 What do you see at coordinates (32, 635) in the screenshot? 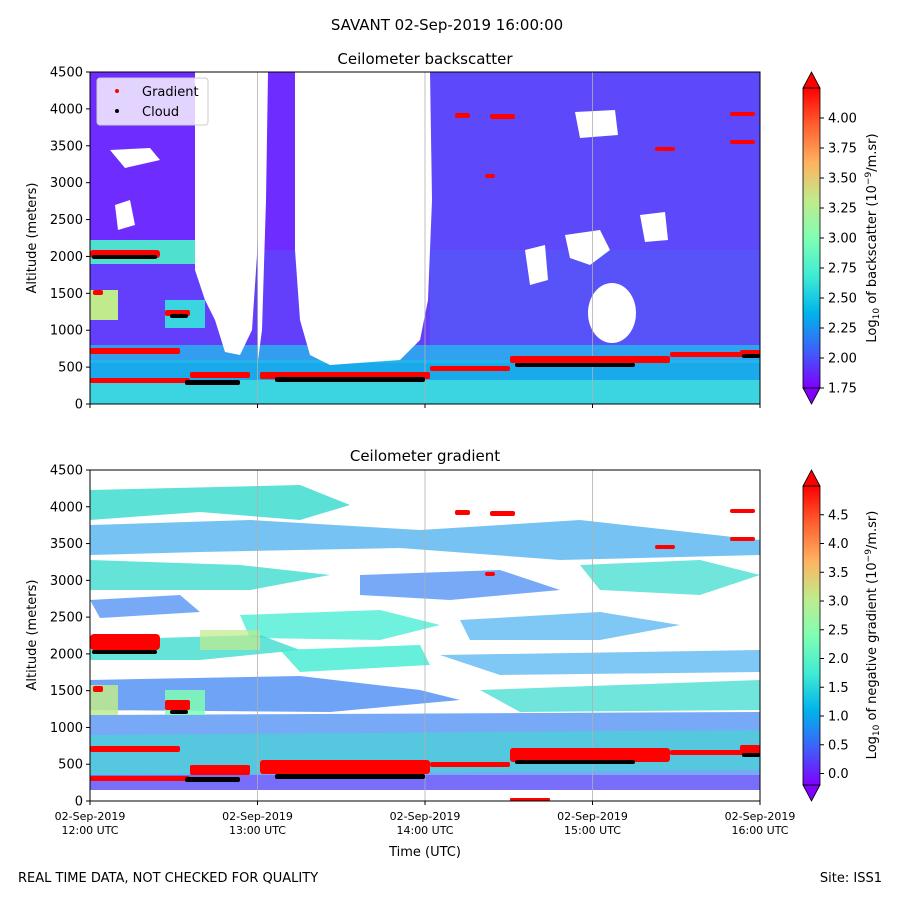
I see `panel2-ylabel: Altitude (meters)` at bounding box center [32, 635].